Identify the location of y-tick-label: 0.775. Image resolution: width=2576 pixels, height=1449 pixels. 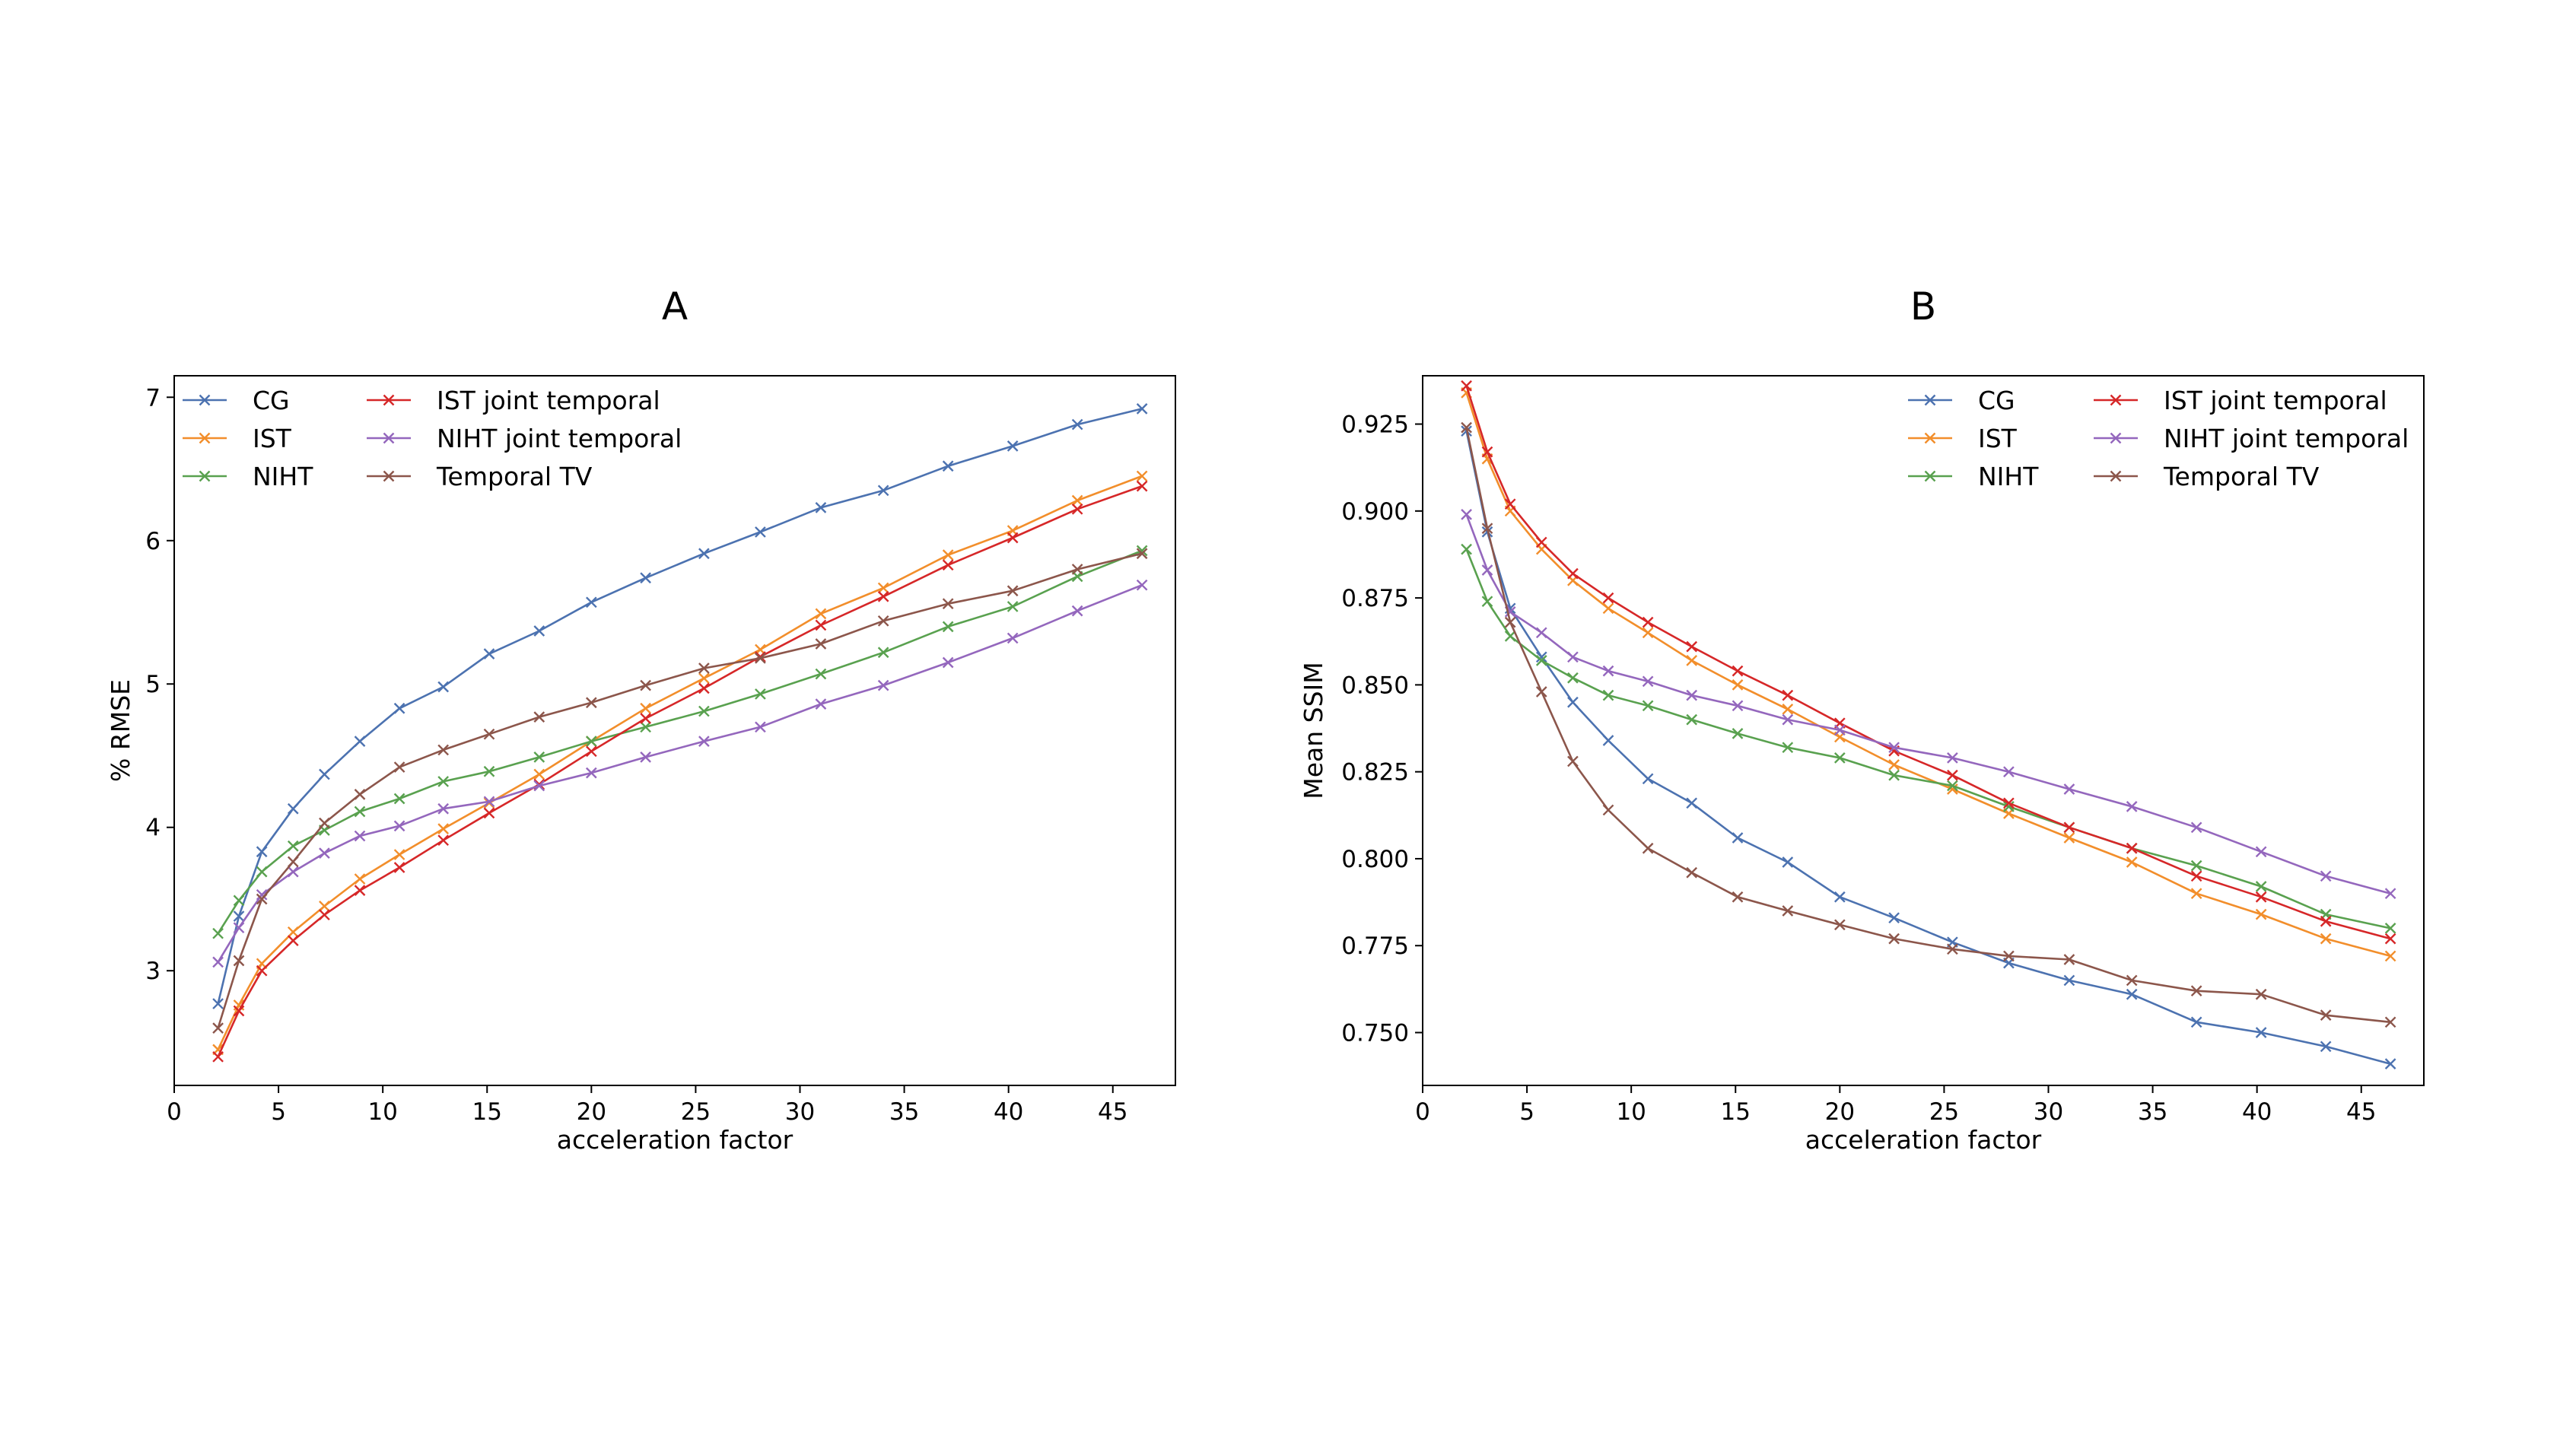
(1375, 946).